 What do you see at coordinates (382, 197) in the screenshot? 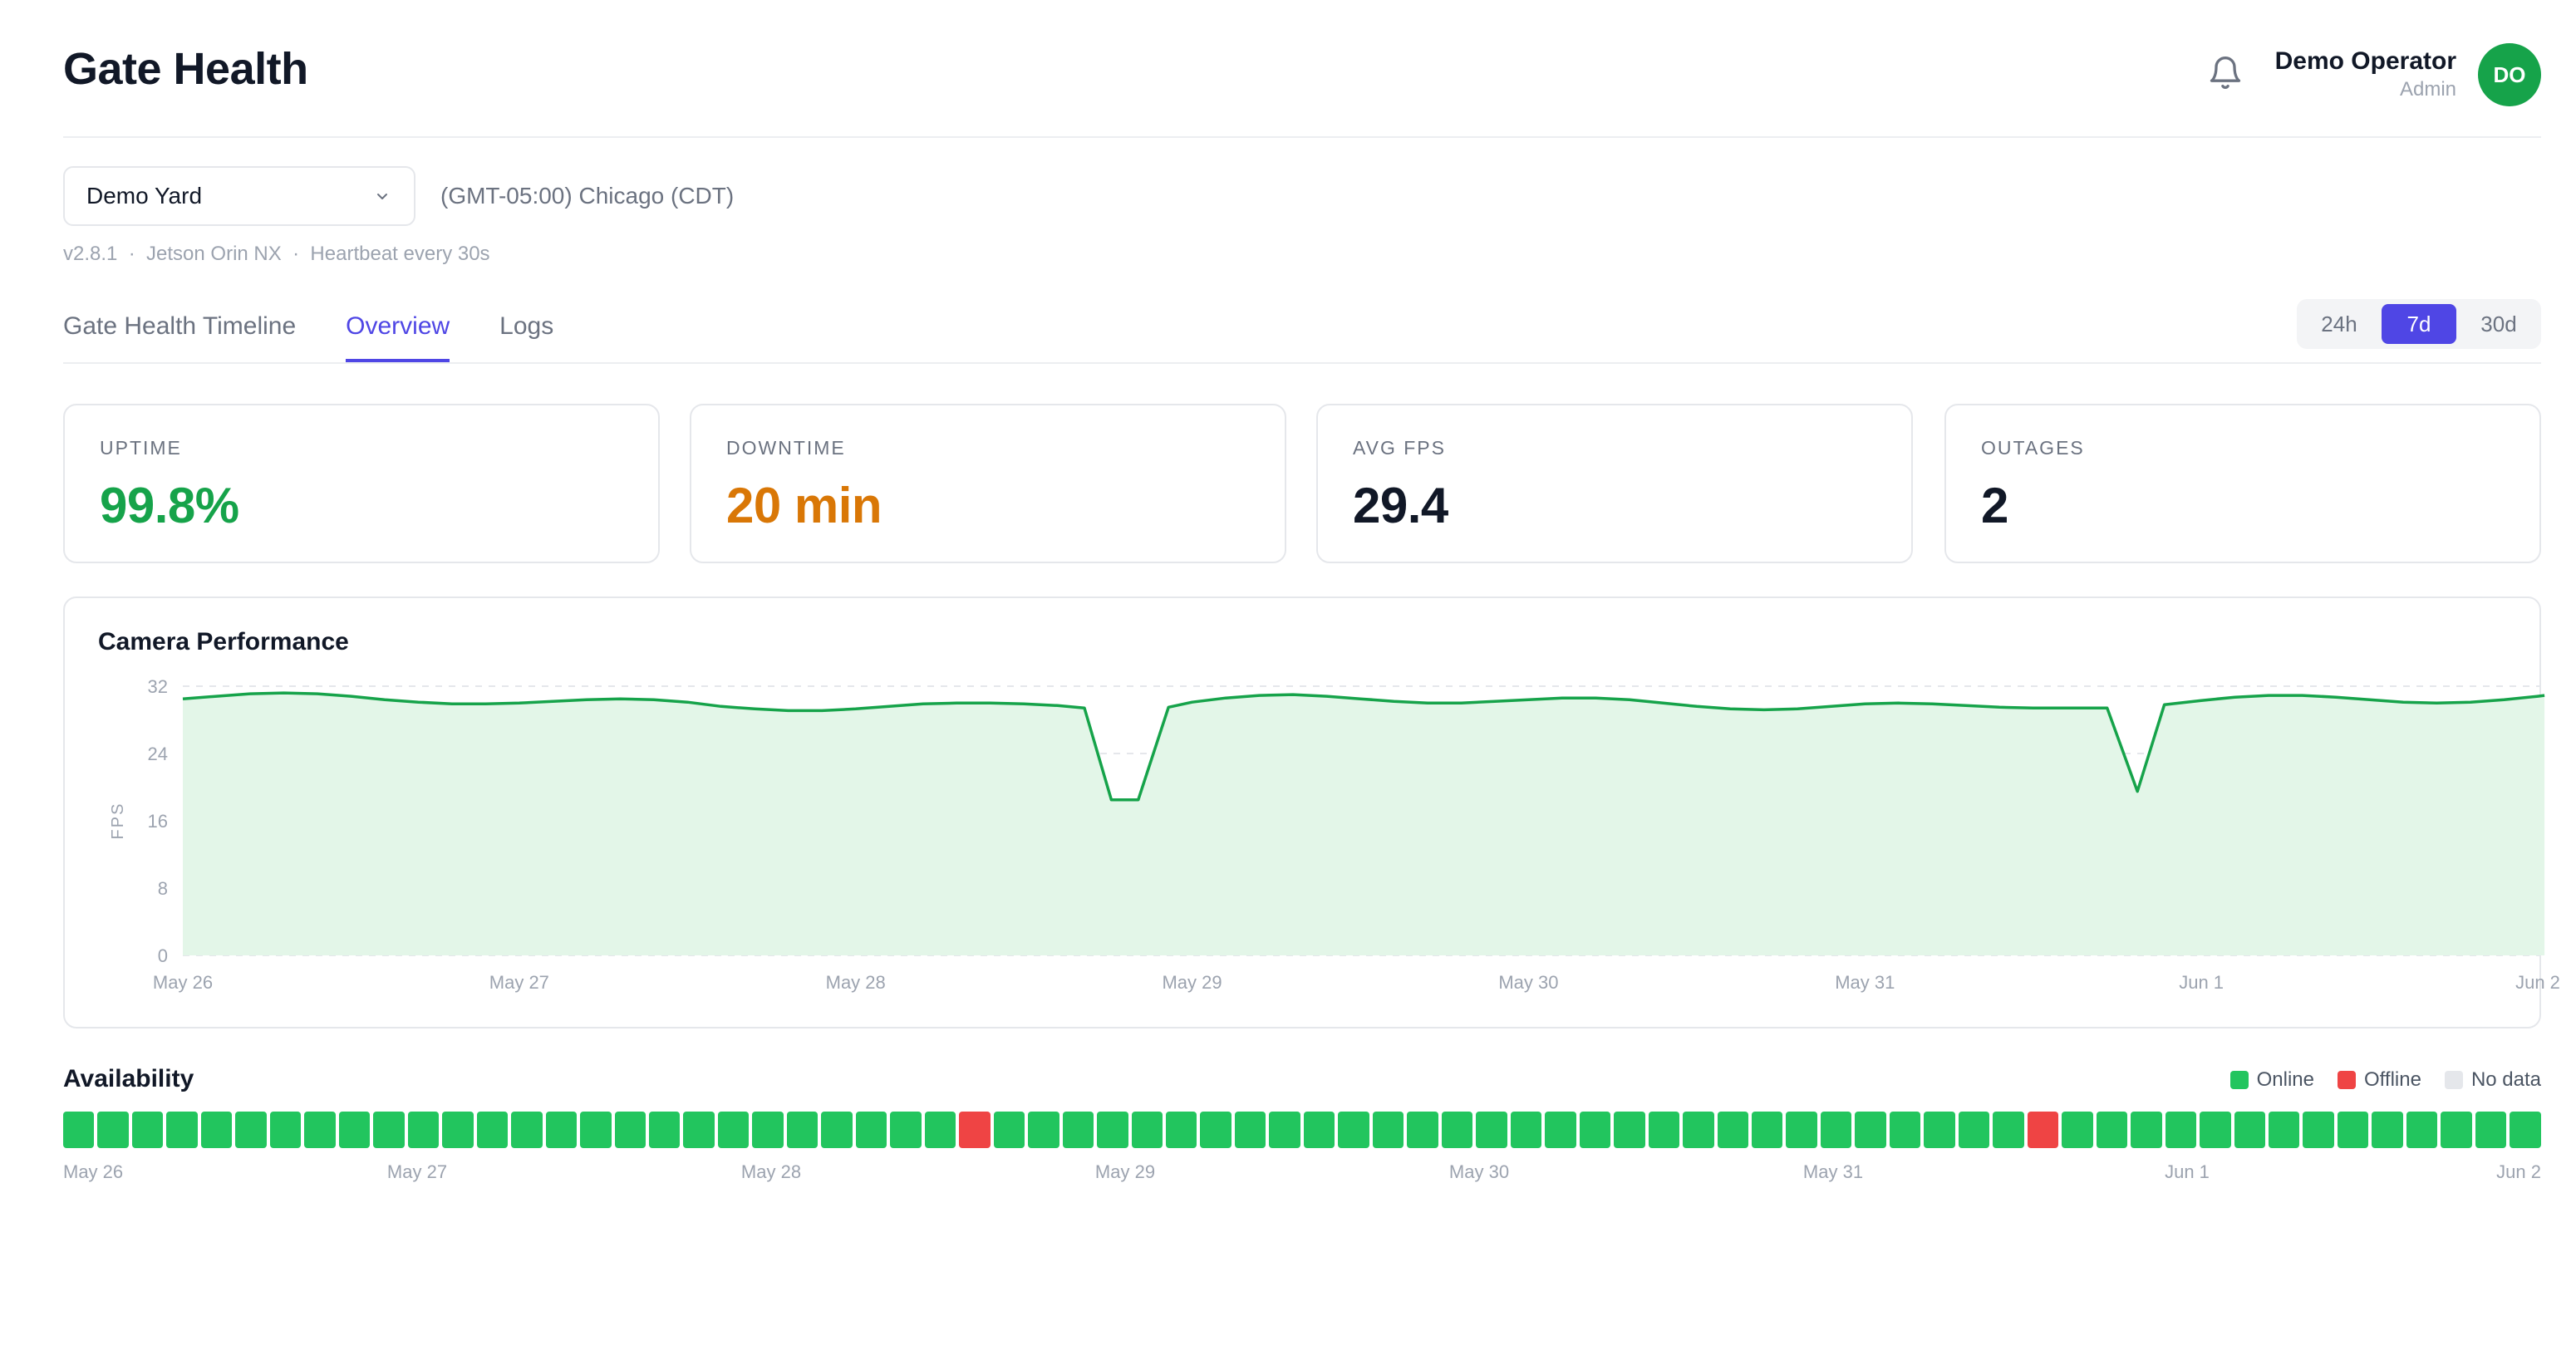
I see `chevron-down-icon` at bounding box center [382, 197].